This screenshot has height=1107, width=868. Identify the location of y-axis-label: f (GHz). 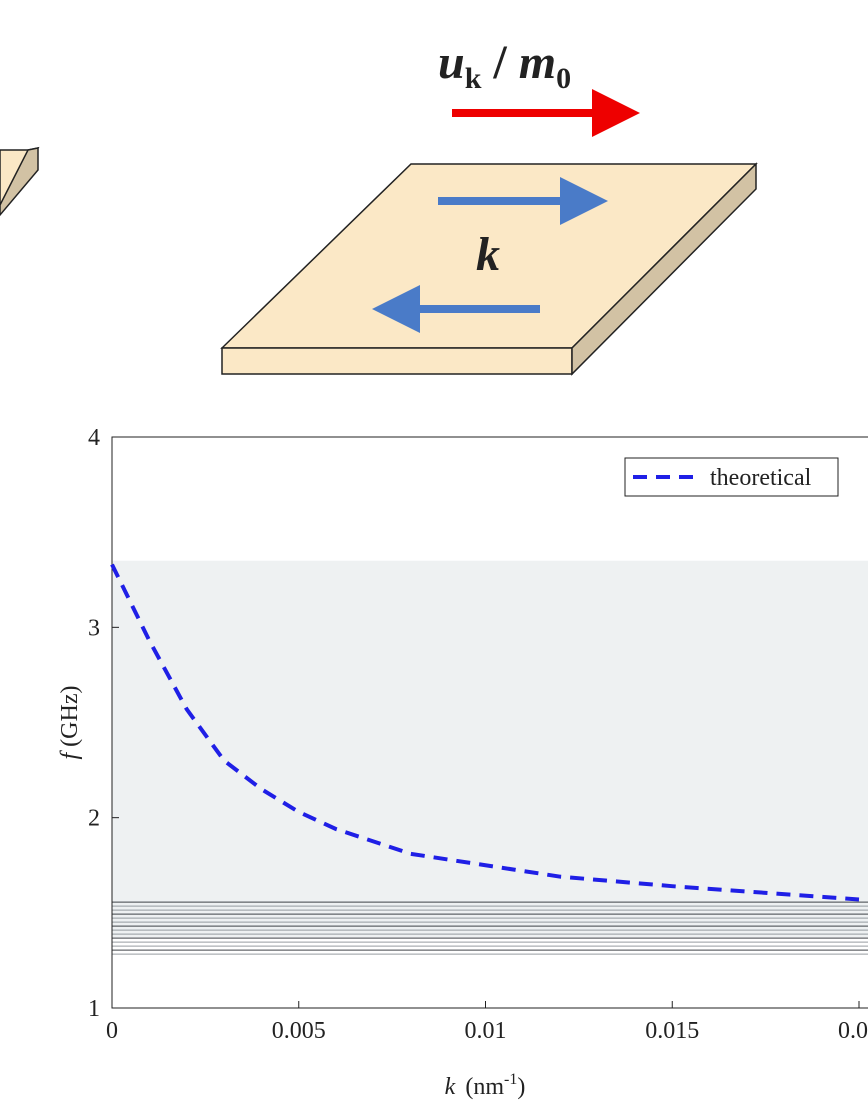
(70, 723).